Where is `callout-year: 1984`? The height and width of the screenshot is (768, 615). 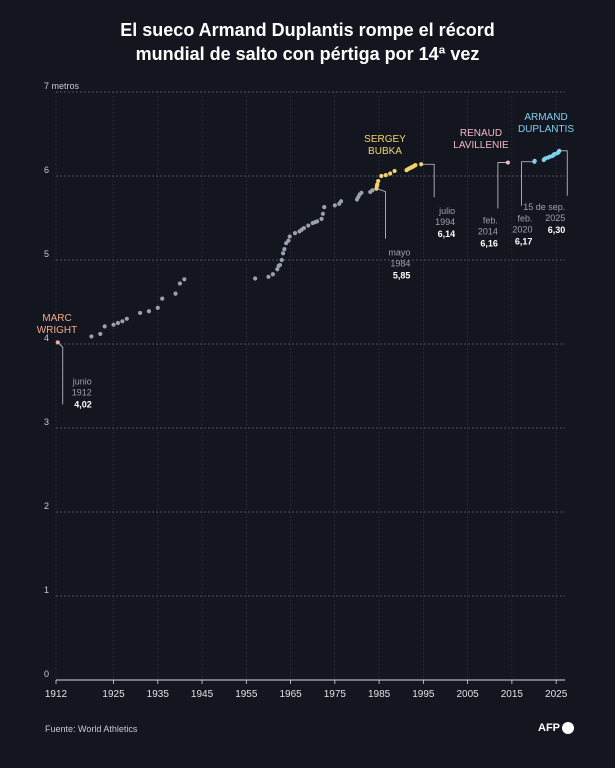
callout-year: 1984 is located at coordinates (400, 264).